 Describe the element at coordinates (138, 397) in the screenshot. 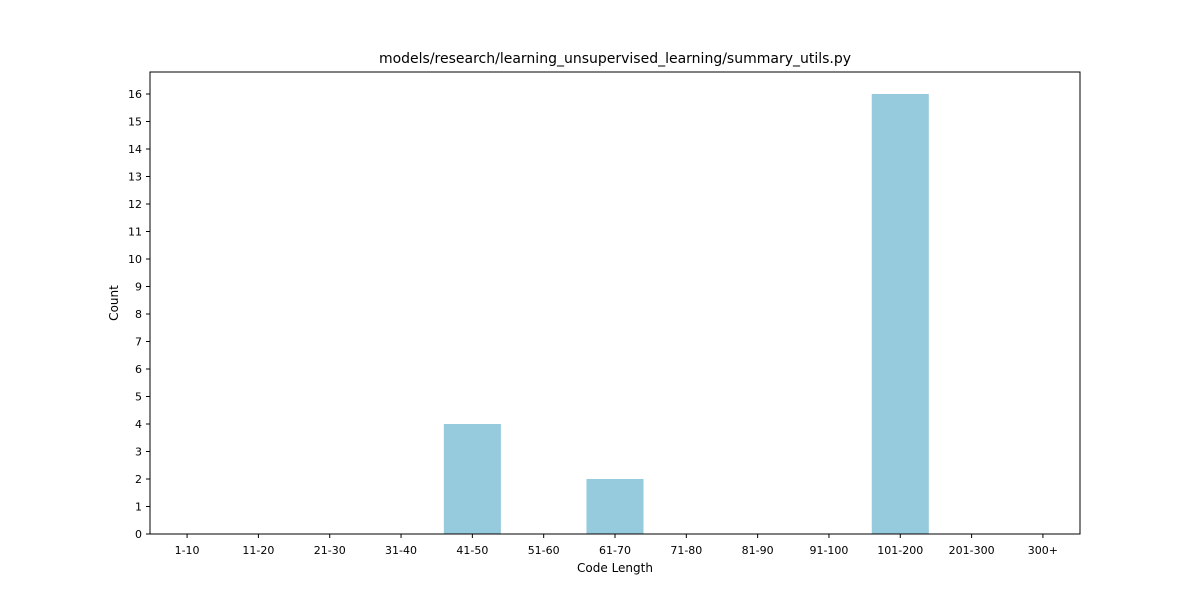

I see `y-tick-label: 5` at that location.